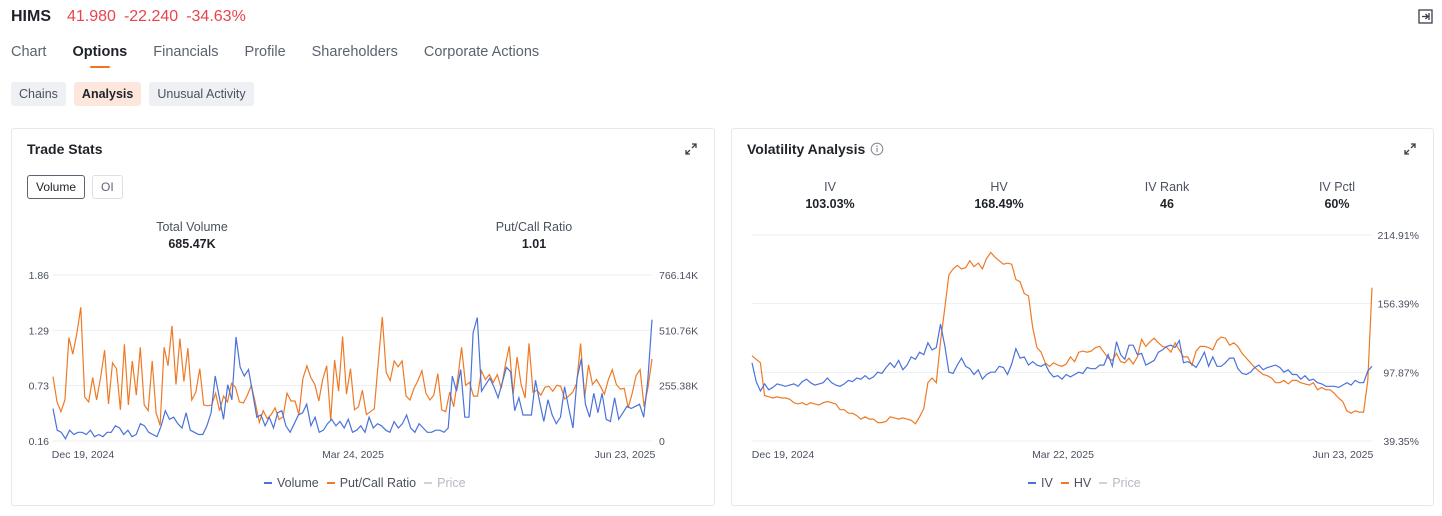 This screenshot has width=1442, height=516. Describe the element at coordinates (192, 235) in the screenshot. I see `total-volume-stat: Total Volume 685.47K` at that location.